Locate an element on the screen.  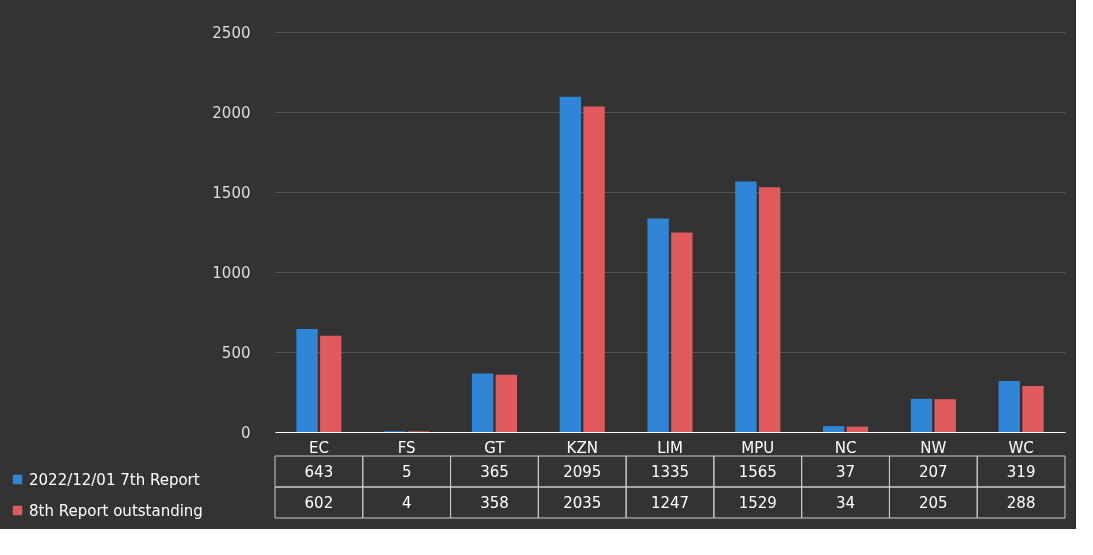
data-label: 365 is located at coordinates (494, 471).